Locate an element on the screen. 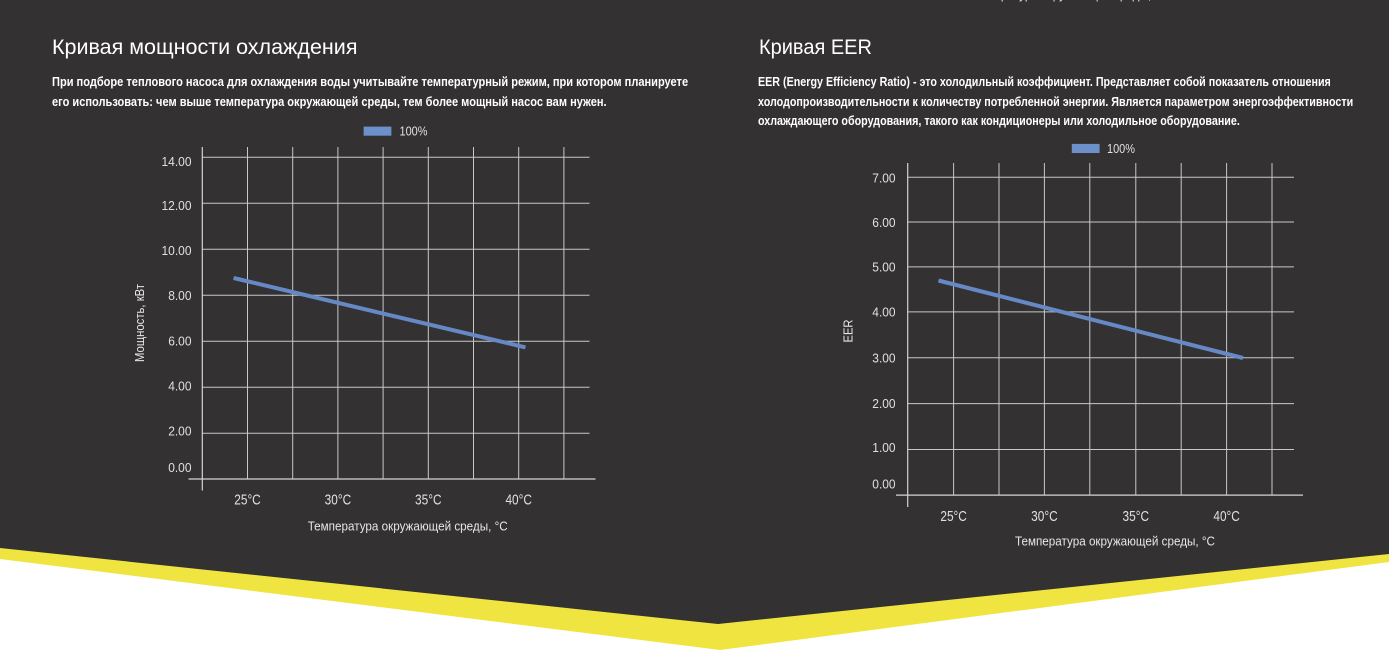  svg-text: 12.00 is located at coordinates (177, 205).